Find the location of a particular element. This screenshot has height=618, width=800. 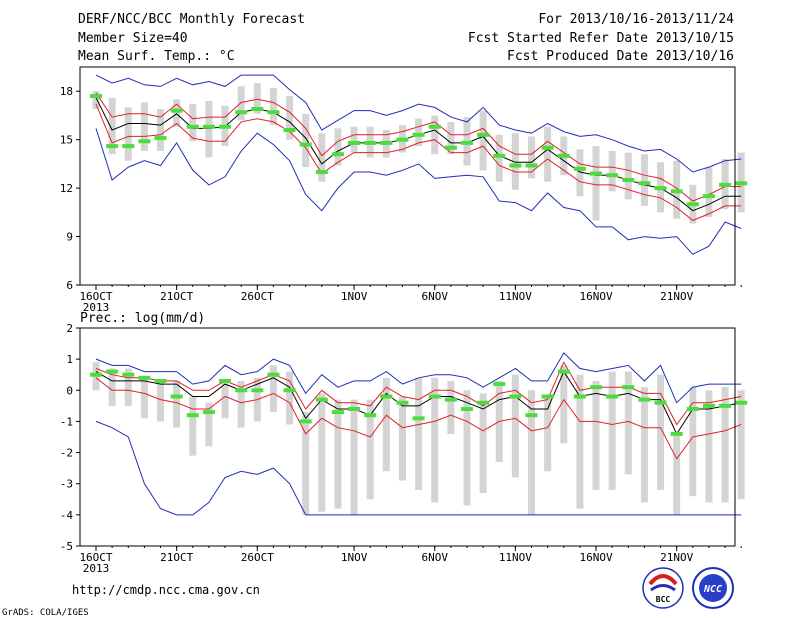

x-year-label: 2013 is located at coordinates (96, 568).